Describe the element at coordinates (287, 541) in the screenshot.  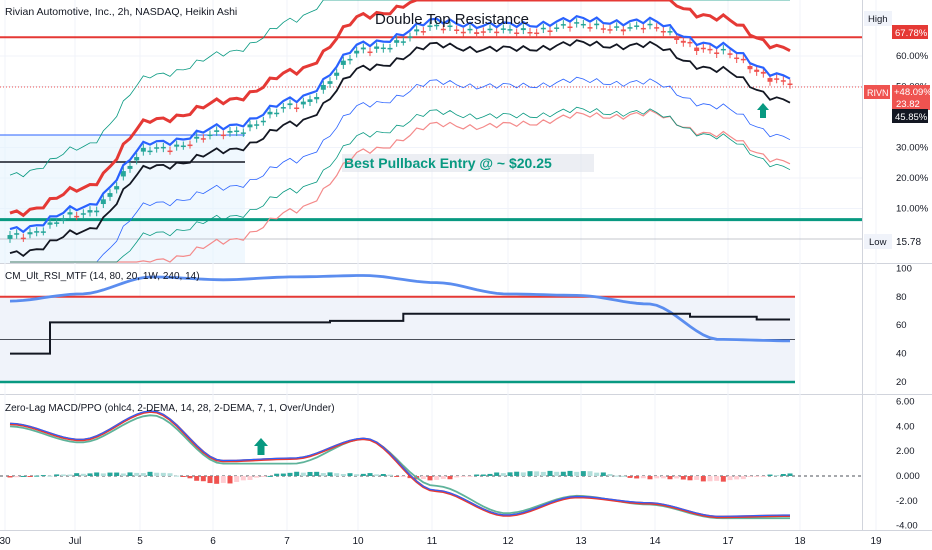
I see `x-tick-label: 7` at that location.